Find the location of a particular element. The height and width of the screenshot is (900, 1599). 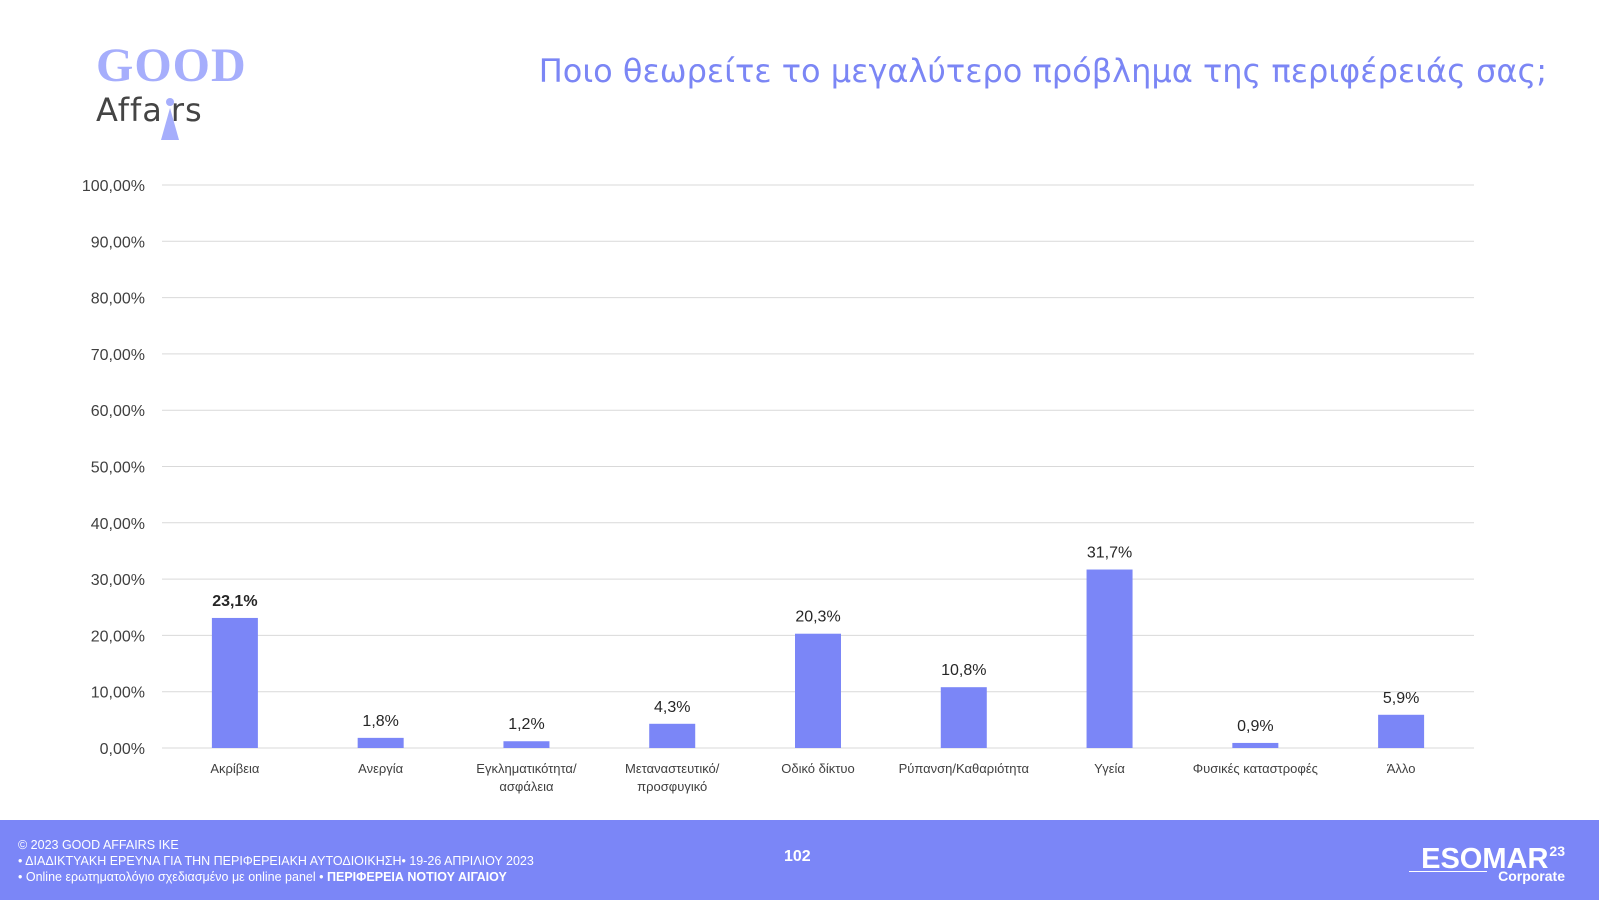

x-category-label: Ανεργία is located at coordinates (381, 768).